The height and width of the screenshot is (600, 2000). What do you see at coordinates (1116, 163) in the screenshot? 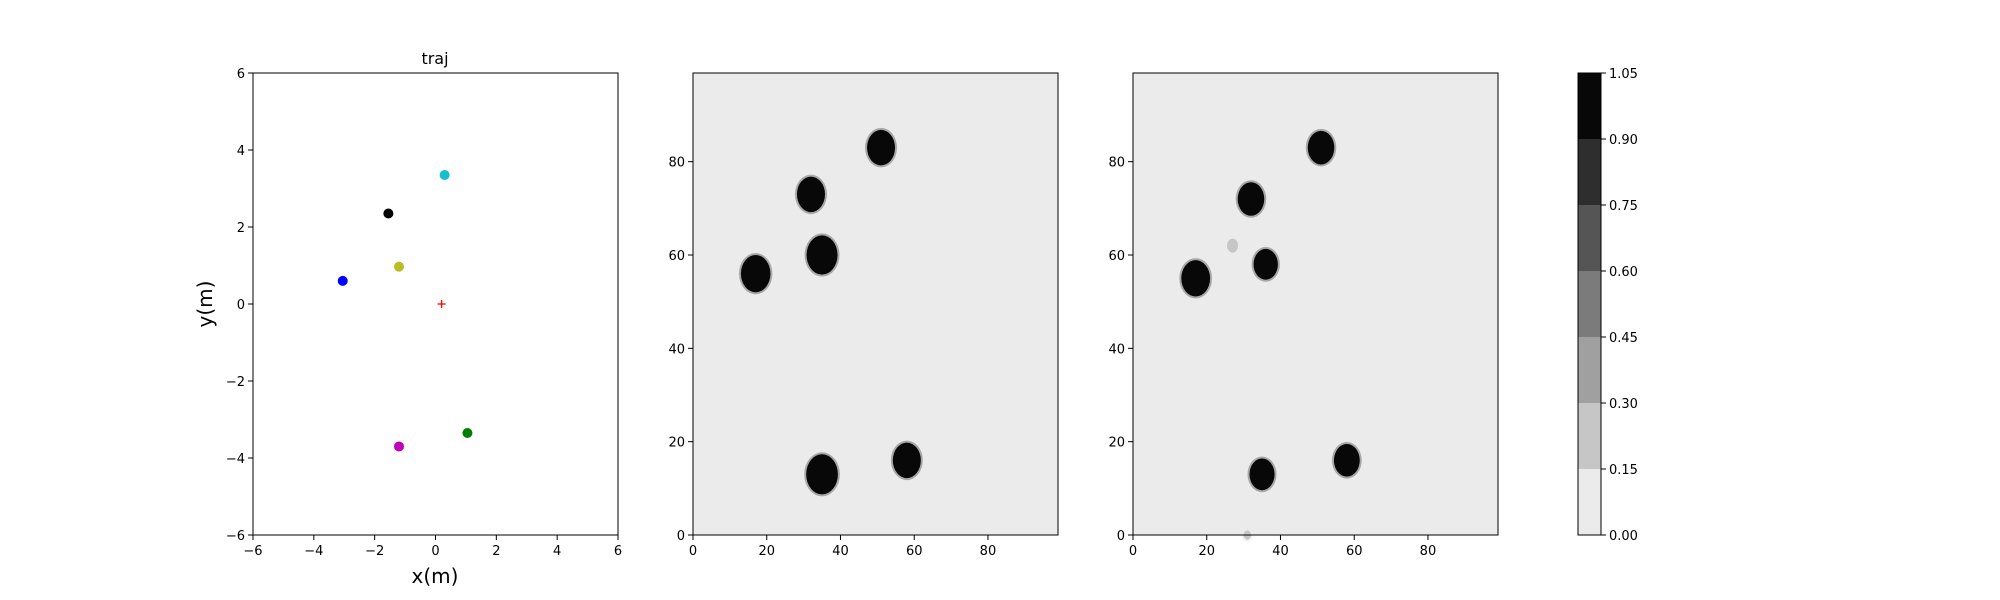
I see `map2-y-tick-label: 80` at bounding box center [1116, 163].